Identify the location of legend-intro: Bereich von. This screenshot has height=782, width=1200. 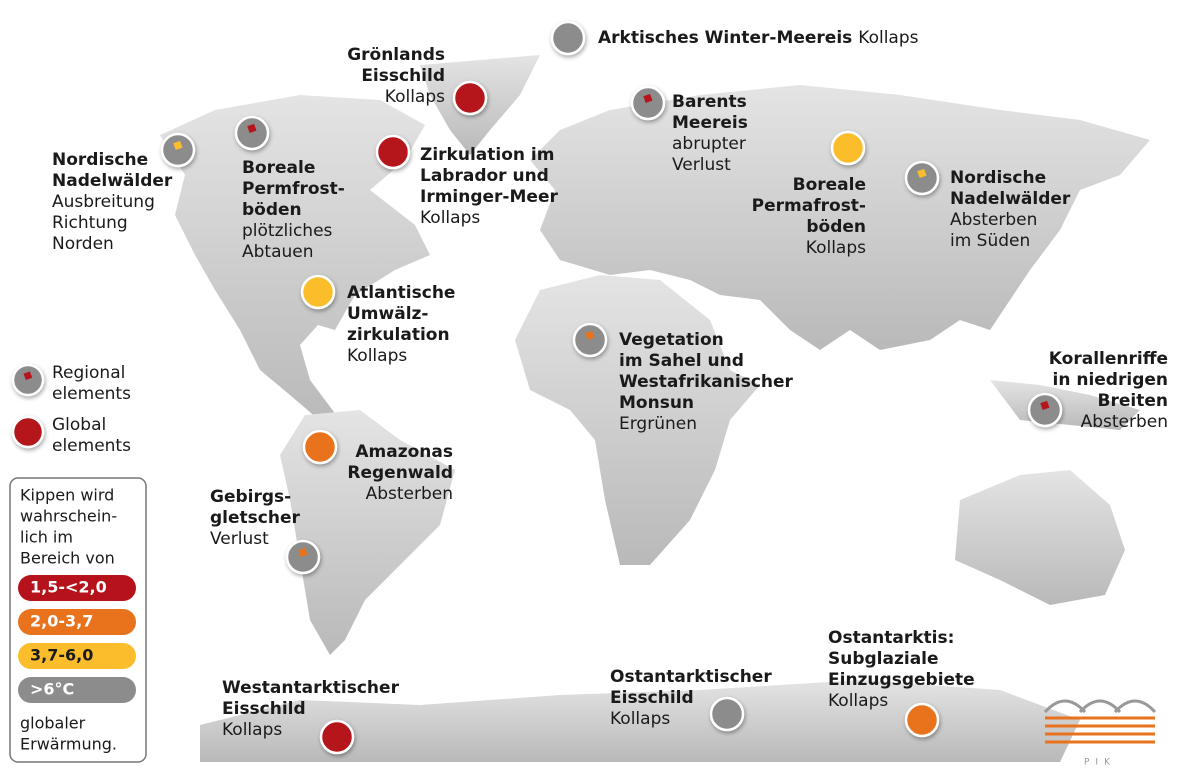
(67, 558).